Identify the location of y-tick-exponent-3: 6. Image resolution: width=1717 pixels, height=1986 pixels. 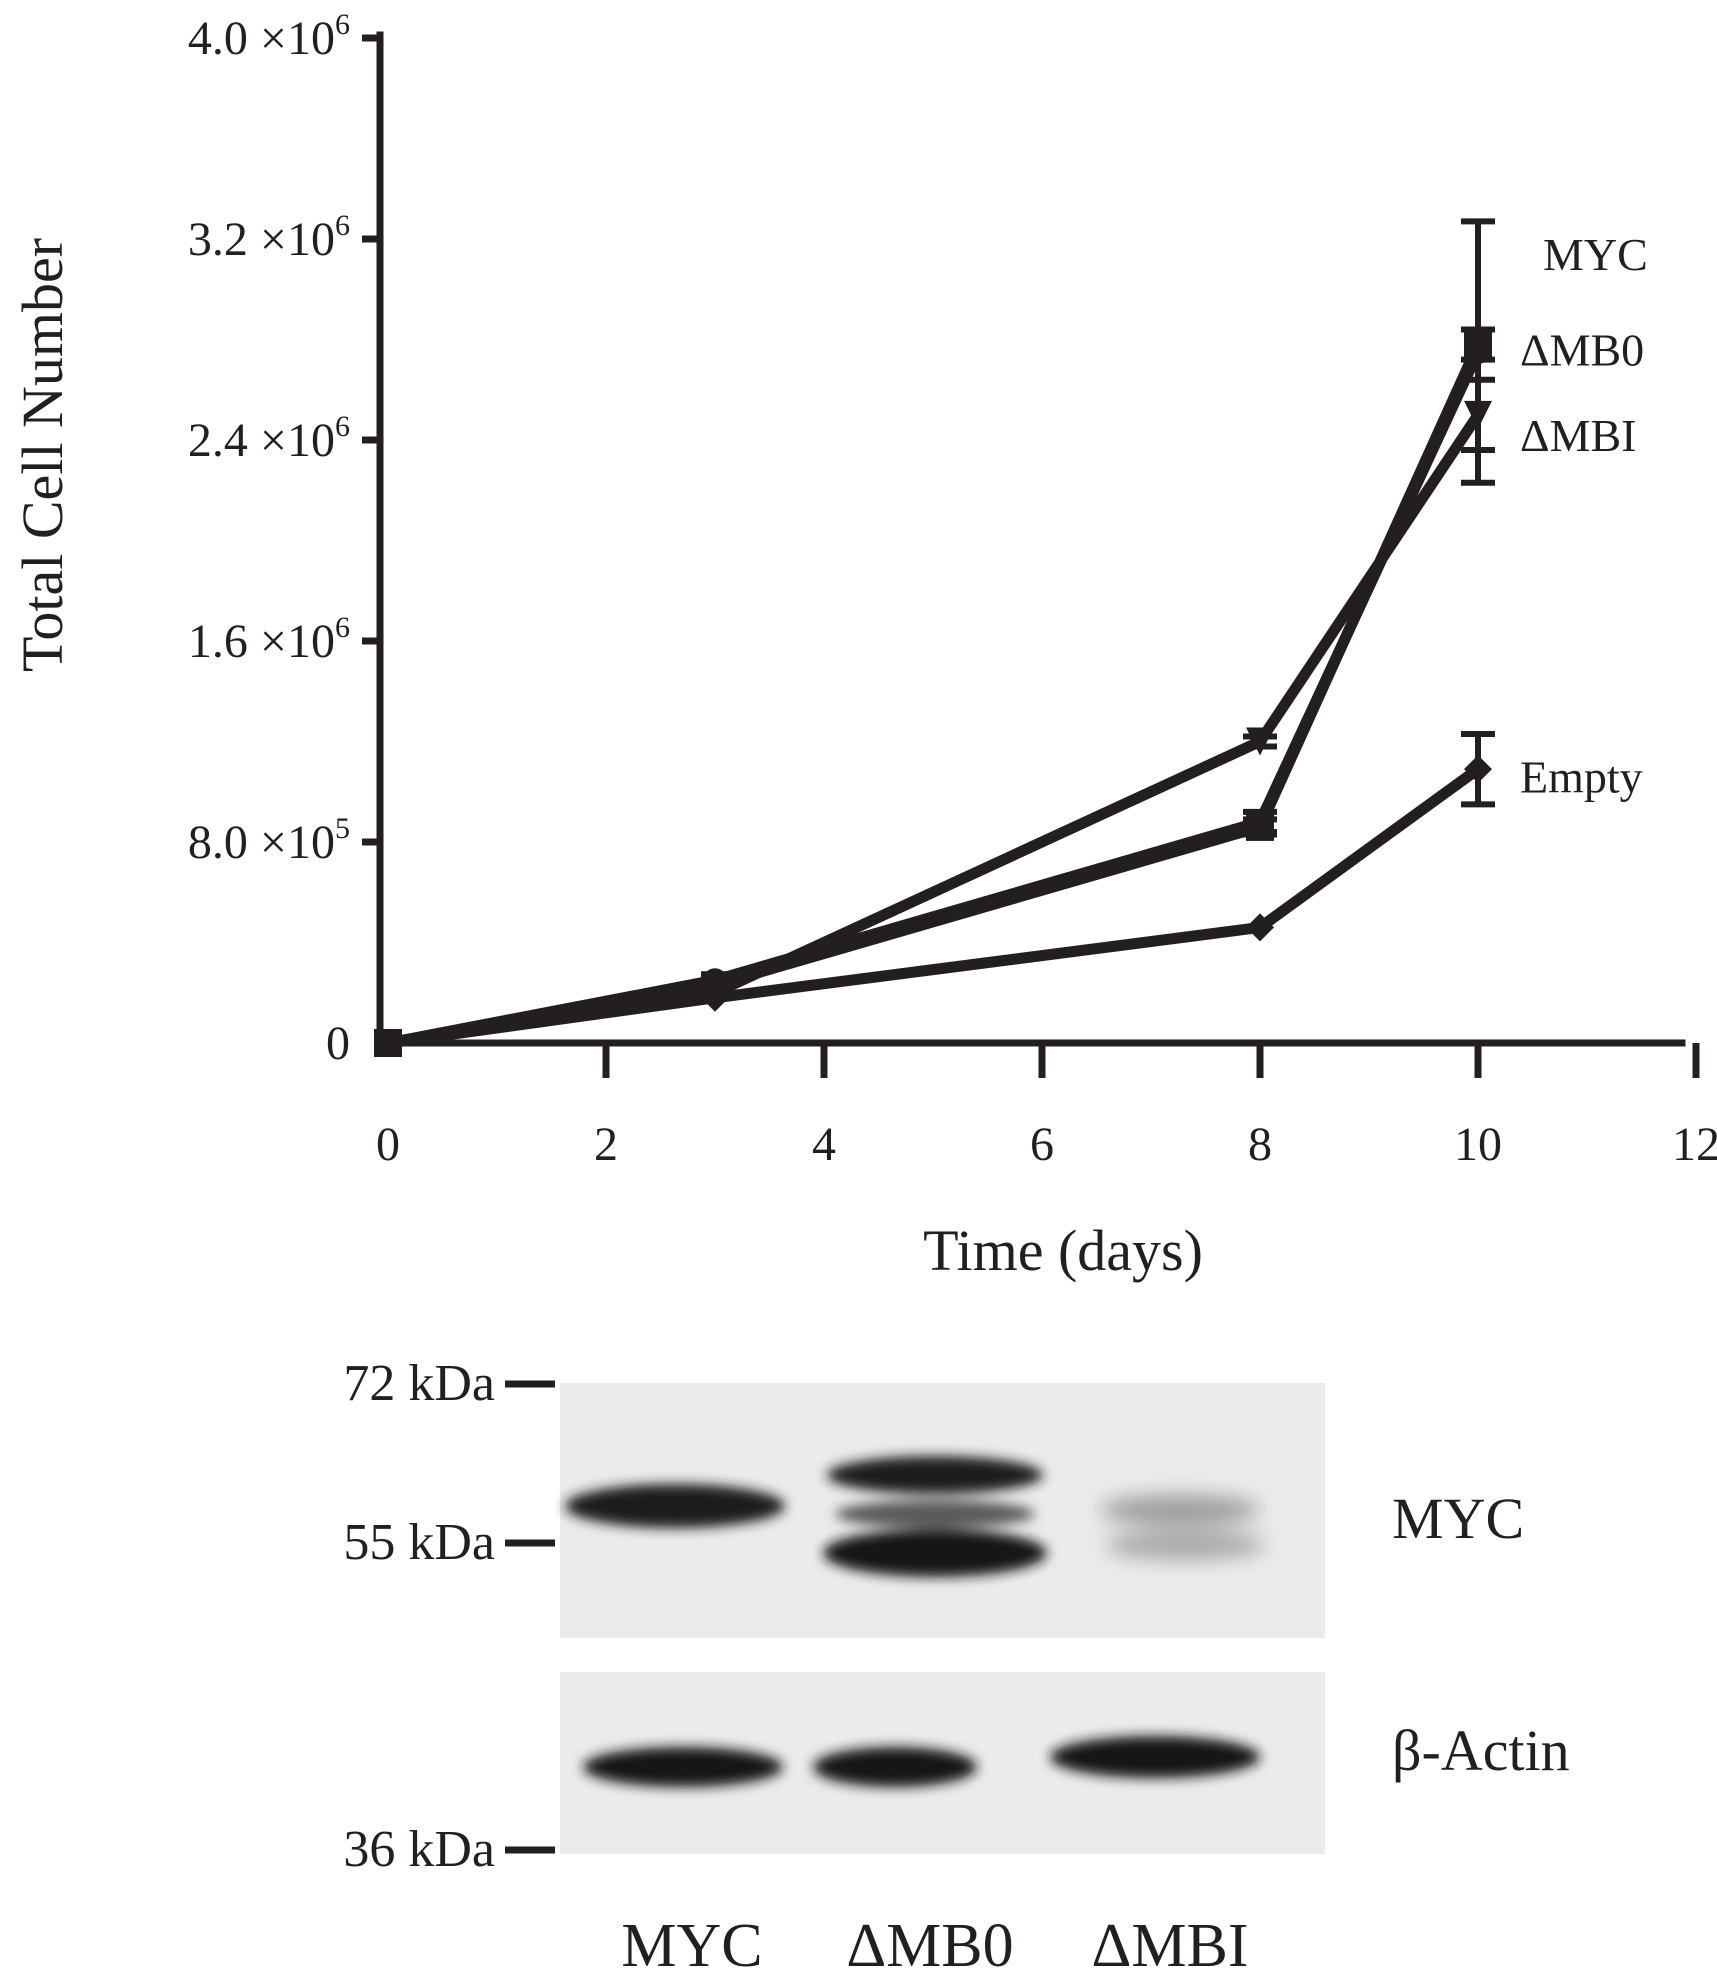
(342, 426).